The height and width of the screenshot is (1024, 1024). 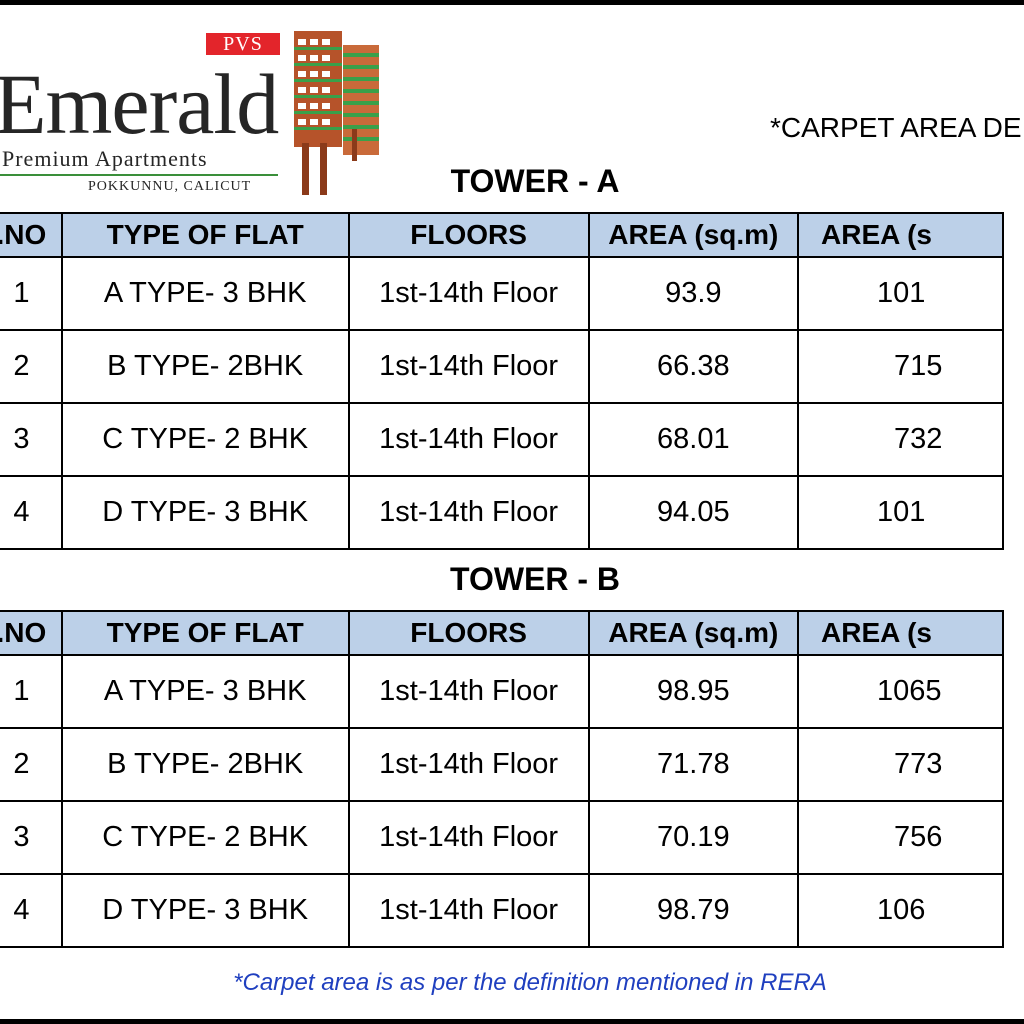 What do you see at coordinates (900, 910) in the screenshot?
I see `cell-area-sqft: 106` at bounding box center [900, 910].